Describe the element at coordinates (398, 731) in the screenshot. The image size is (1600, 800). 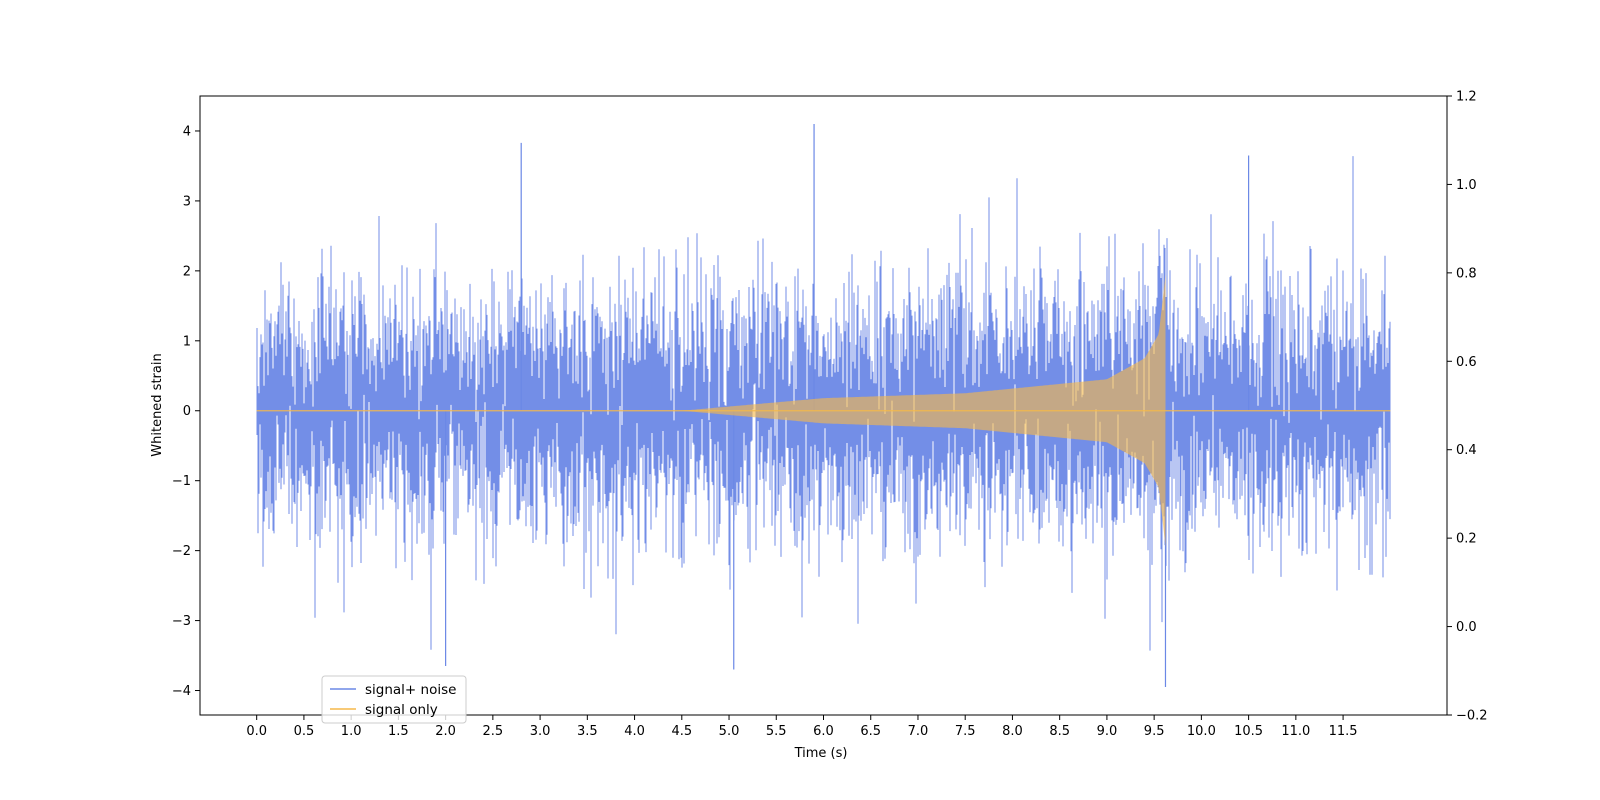
I see `x-tick-label: 1.5` at that location.